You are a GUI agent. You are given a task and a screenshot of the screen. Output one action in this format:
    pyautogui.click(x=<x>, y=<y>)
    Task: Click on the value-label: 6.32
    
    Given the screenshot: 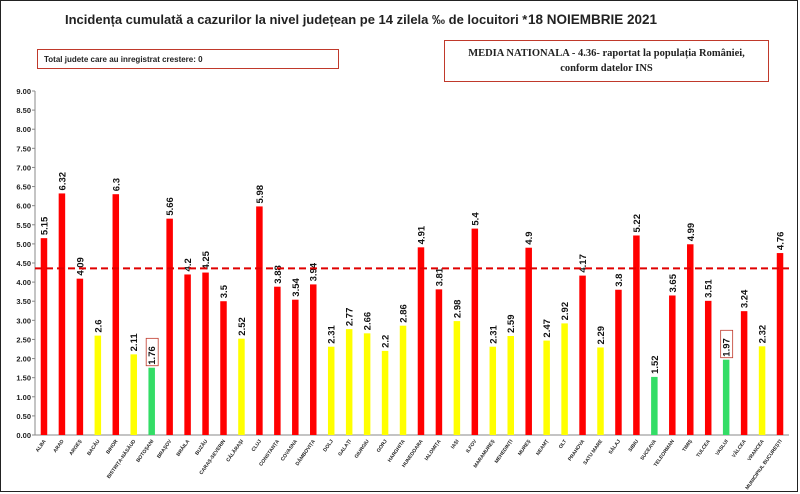 What is the action you would take?
    pyautogui.click(x=62, y=181)
    